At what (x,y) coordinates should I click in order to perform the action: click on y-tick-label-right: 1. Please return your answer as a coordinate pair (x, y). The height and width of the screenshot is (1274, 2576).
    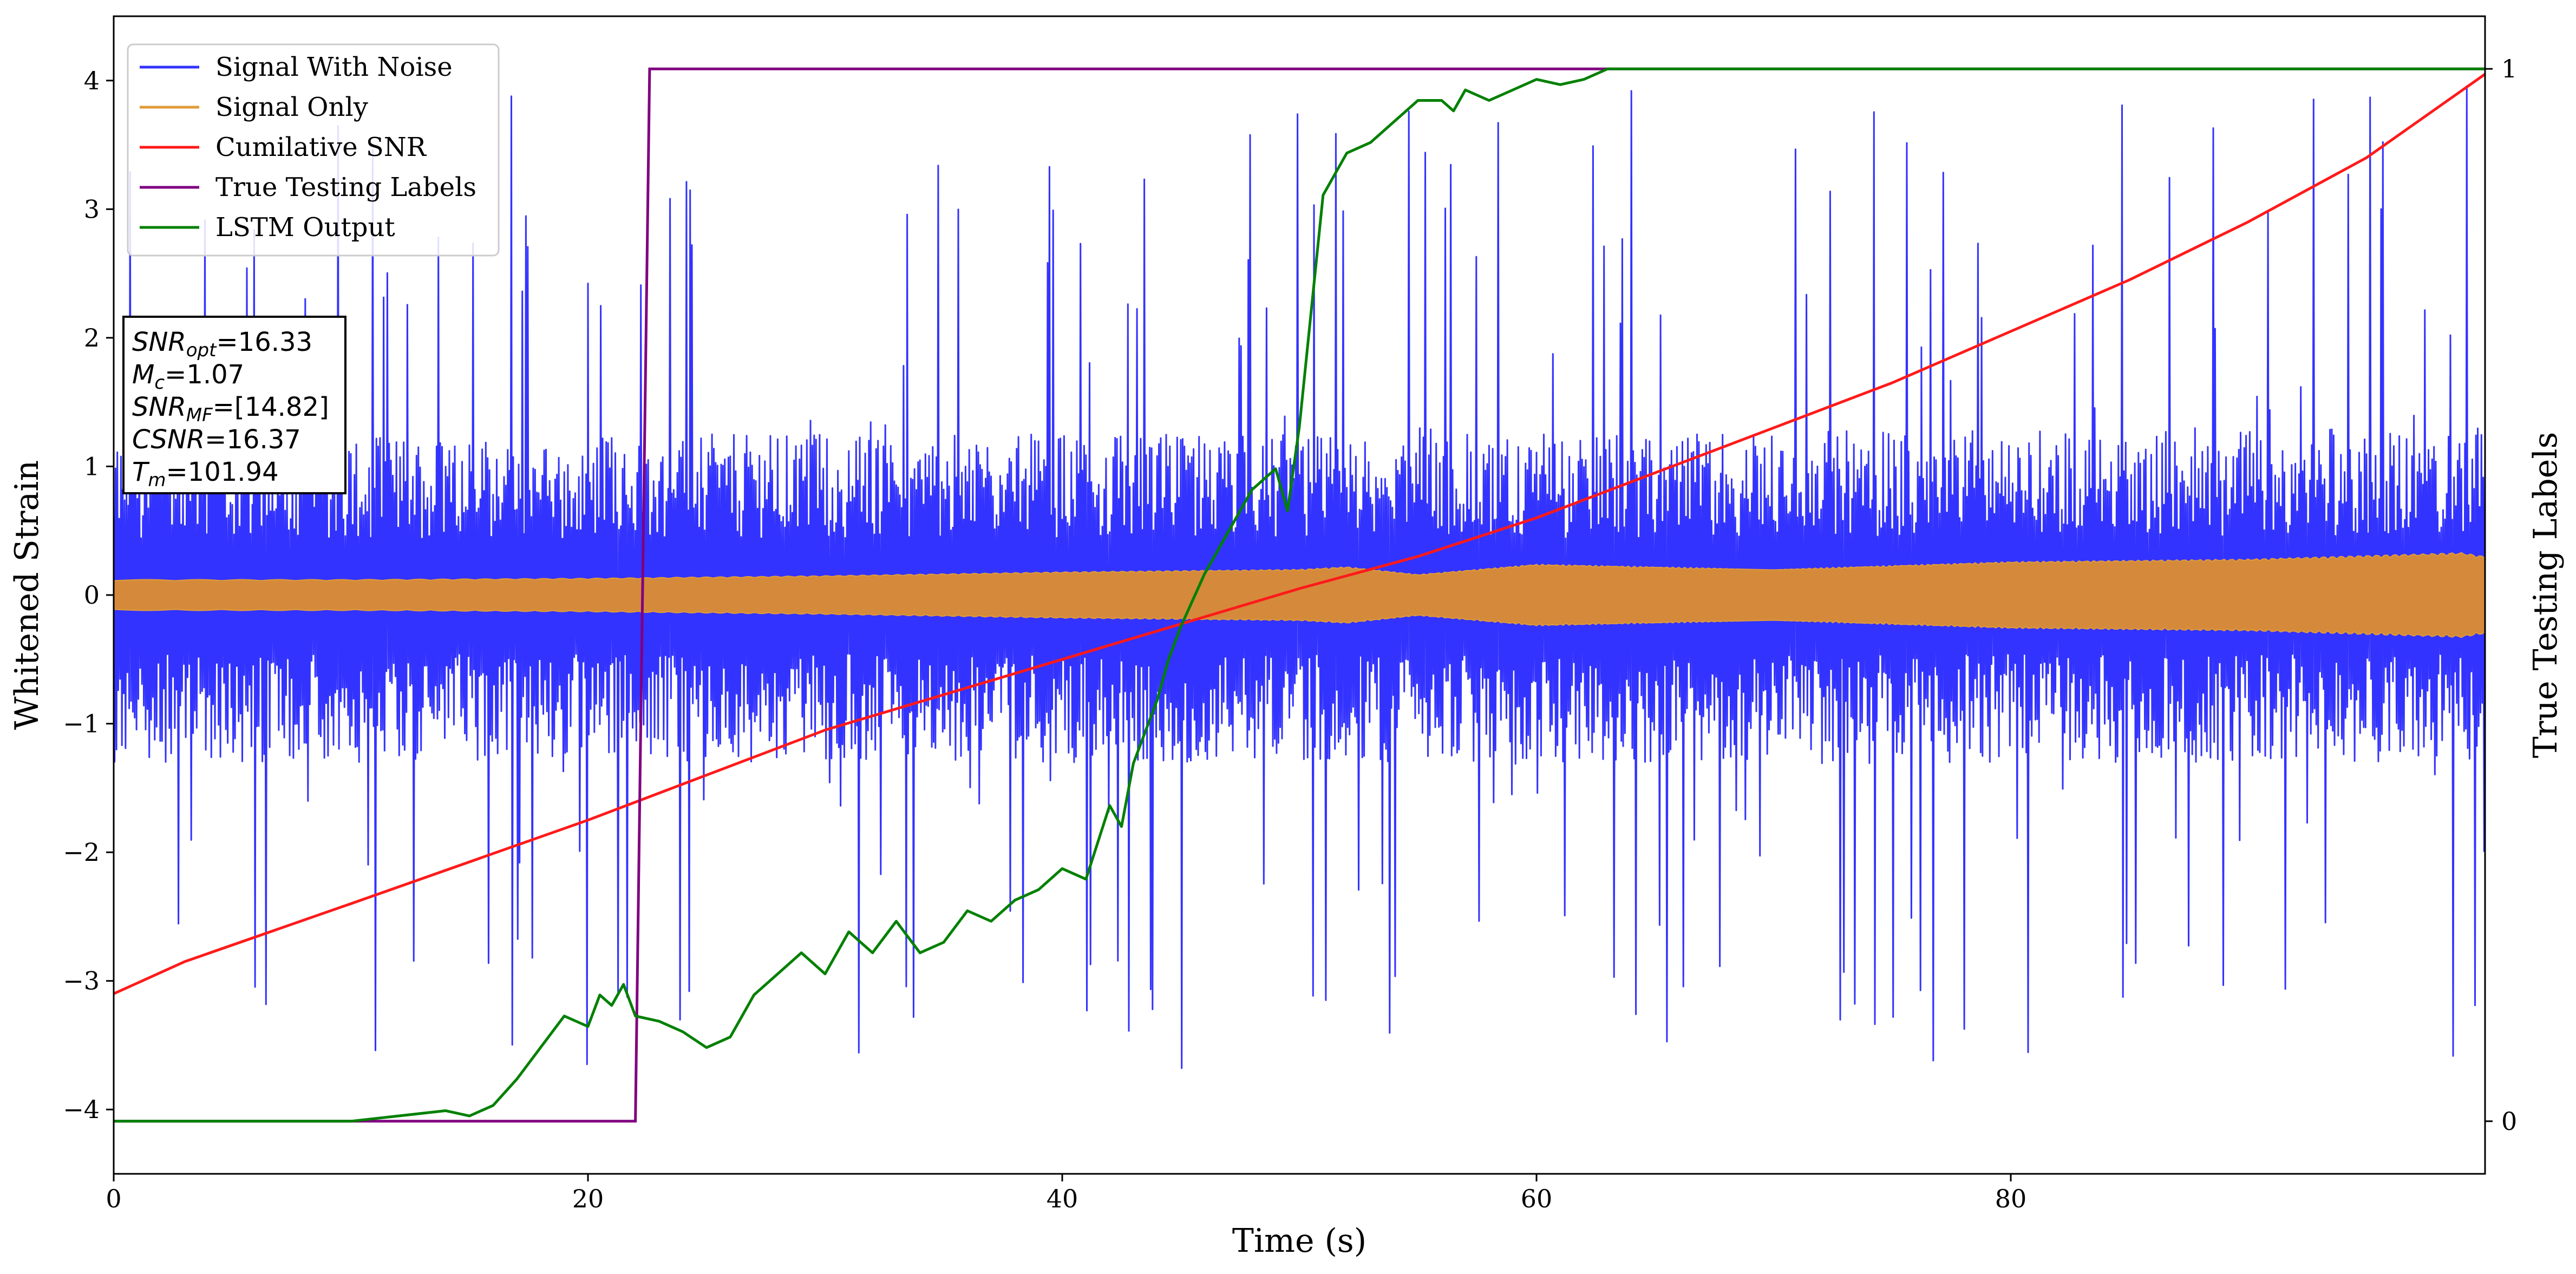
    Looking at the image, I should click on (2509, 68).